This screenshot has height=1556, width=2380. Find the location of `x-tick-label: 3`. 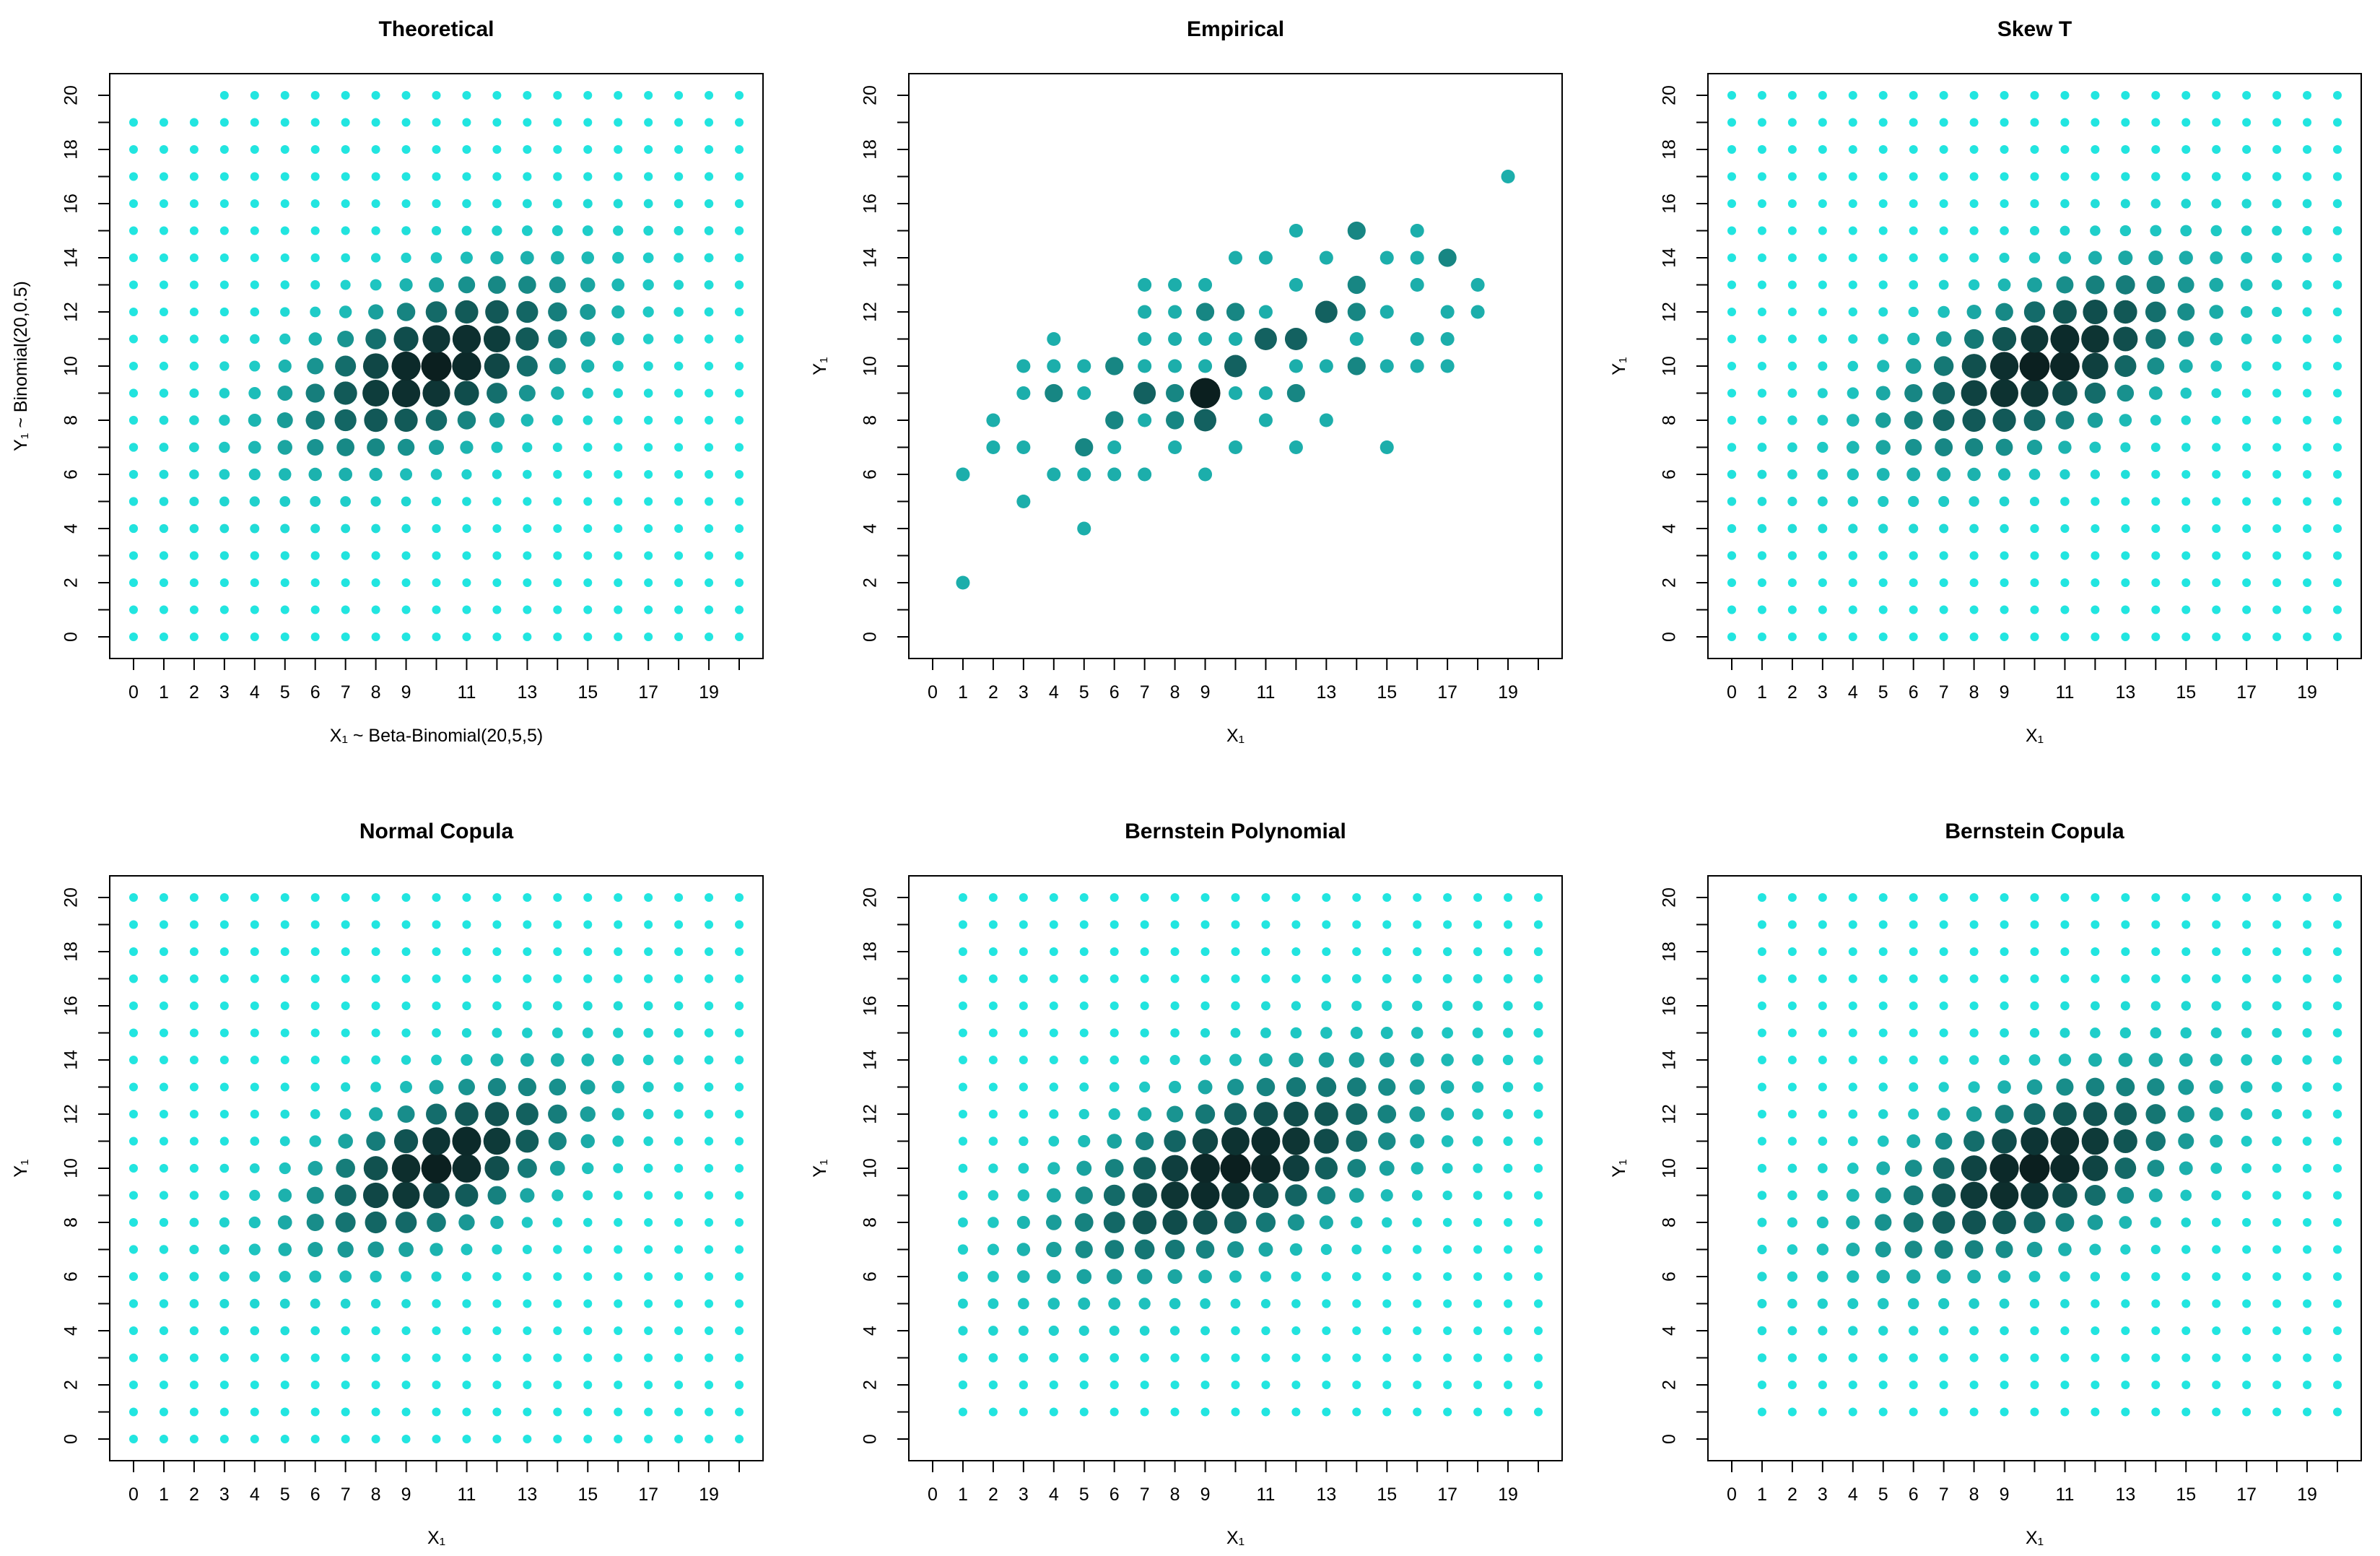

x-tick-label: 3 is located at coordinates (224, 692).